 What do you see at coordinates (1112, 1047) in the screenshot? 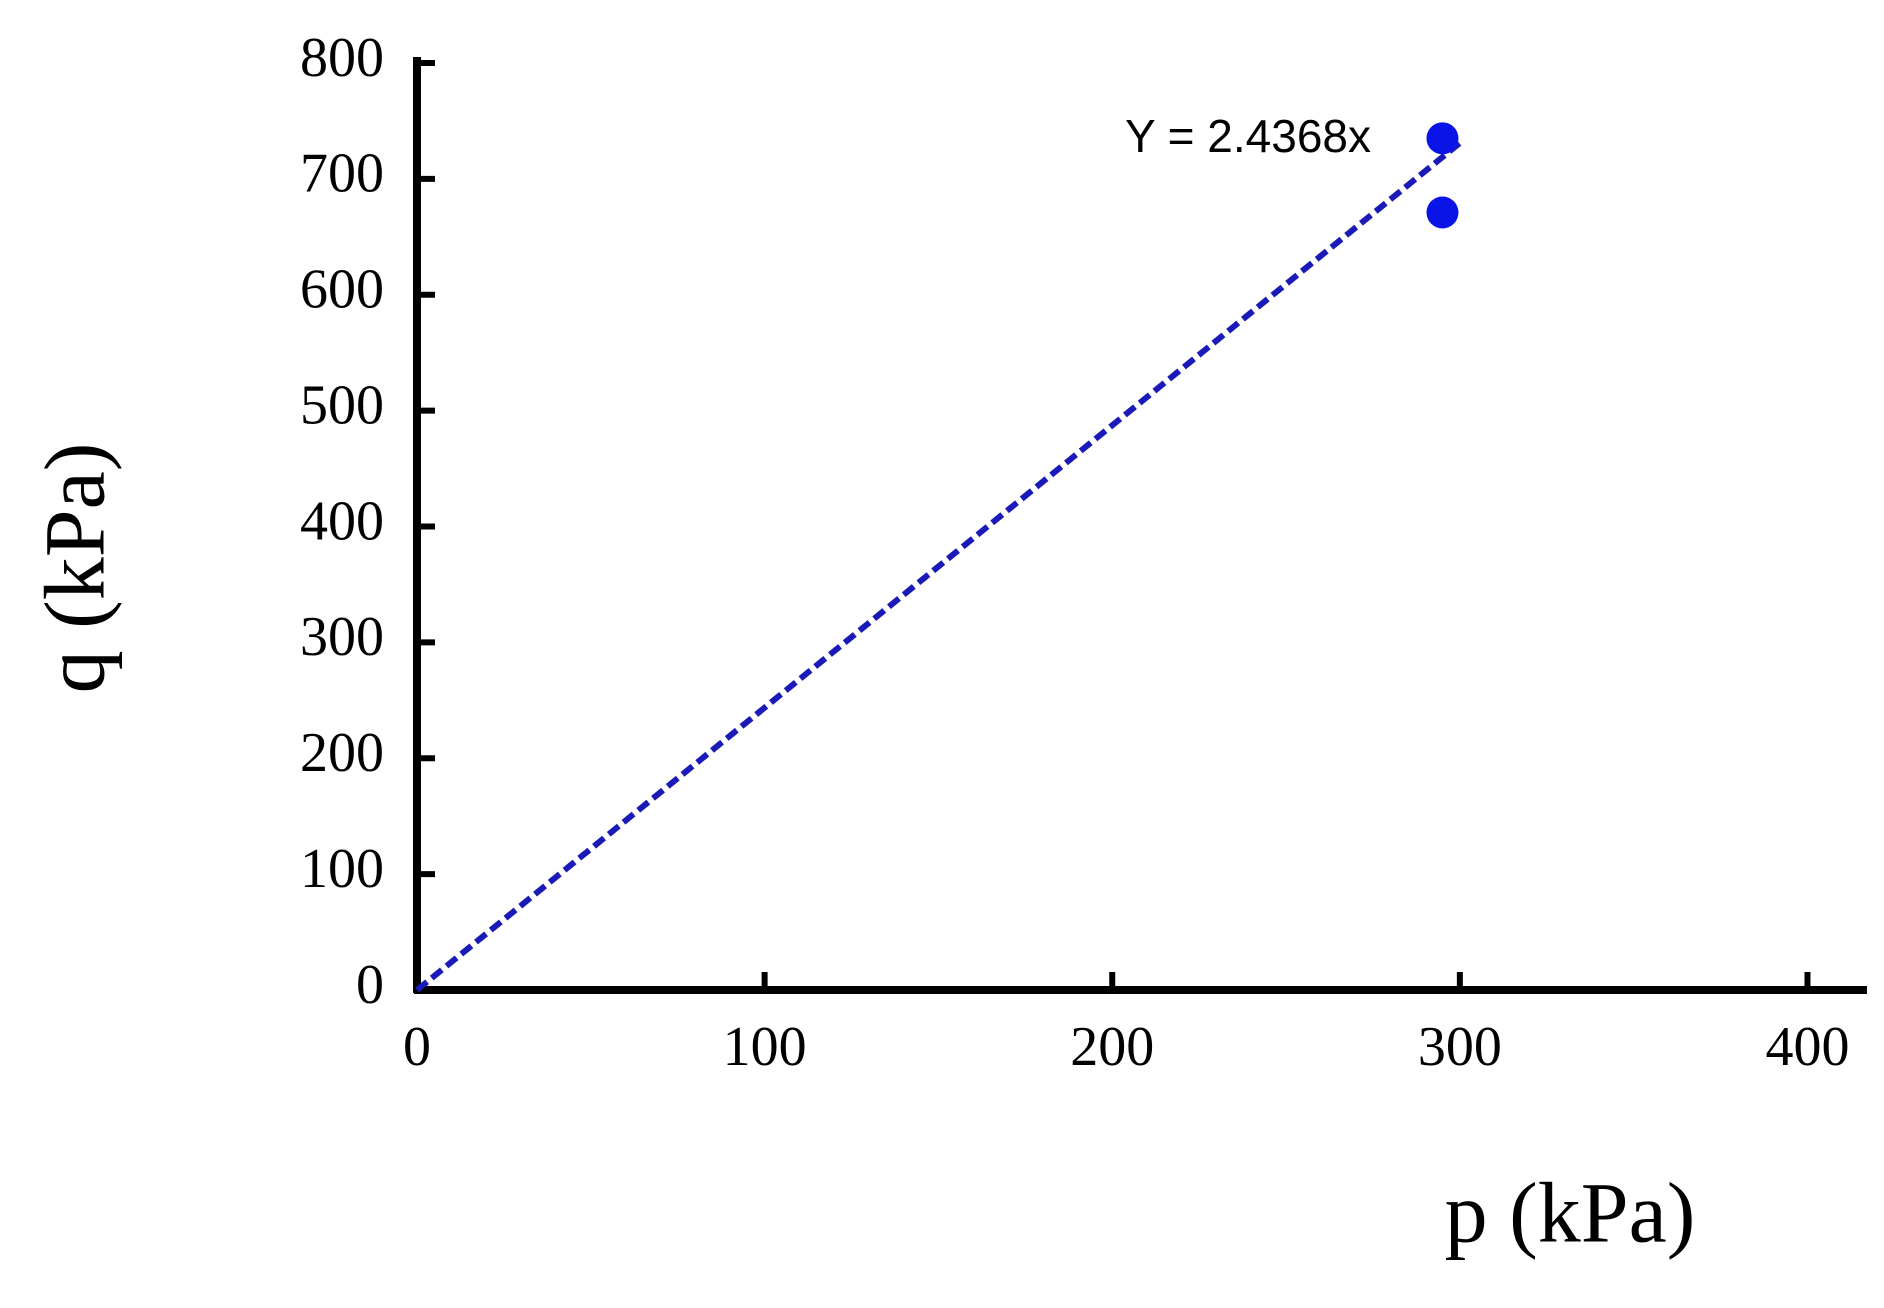
I see `x-tick-label: 200` at bounding box center [1112, 1047].